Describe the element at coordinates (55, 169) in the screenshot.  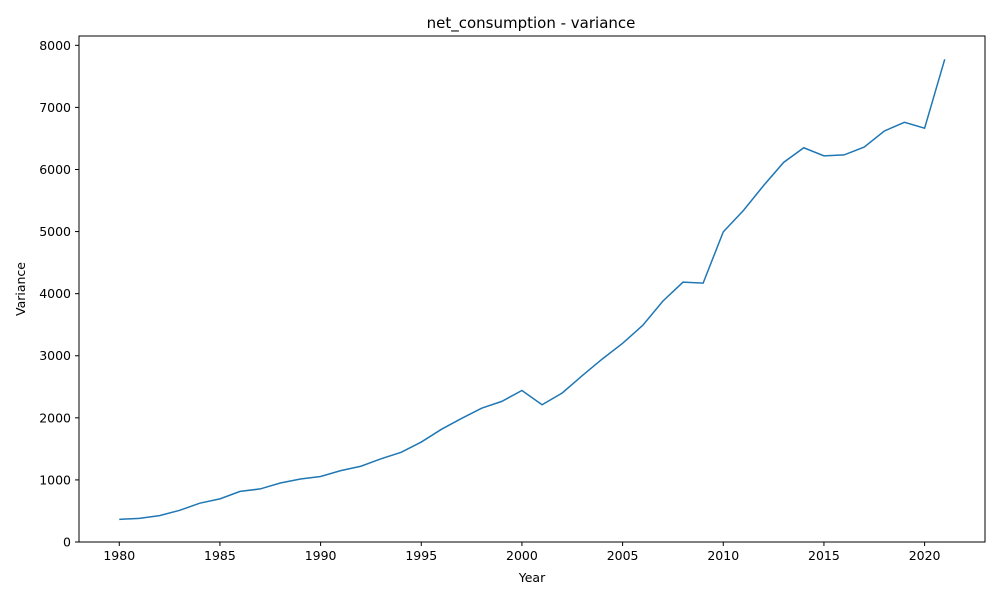
I see `y-tick-label: 6000` at that location.